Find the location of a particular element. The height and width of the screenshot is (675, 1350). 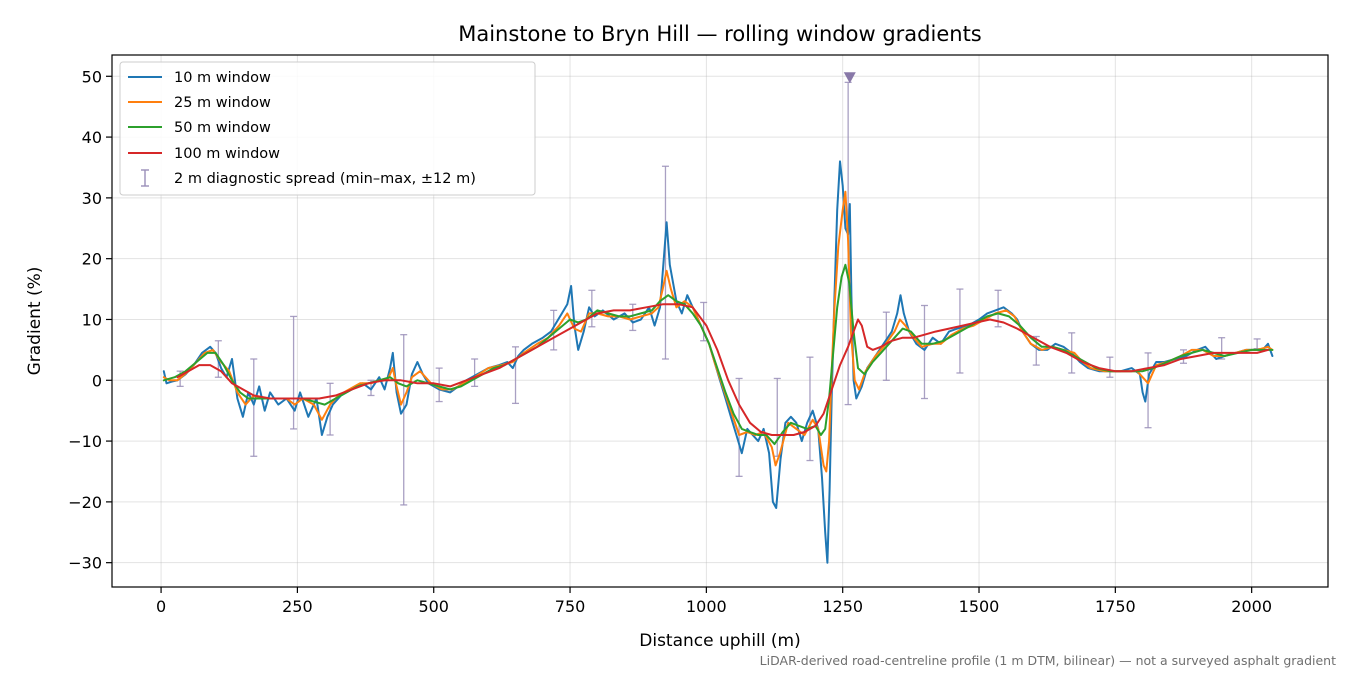

x-axis-ticks: 0 250 500 750 1000 1250 1500 1750 2000 is located at coordinates (714, 601).